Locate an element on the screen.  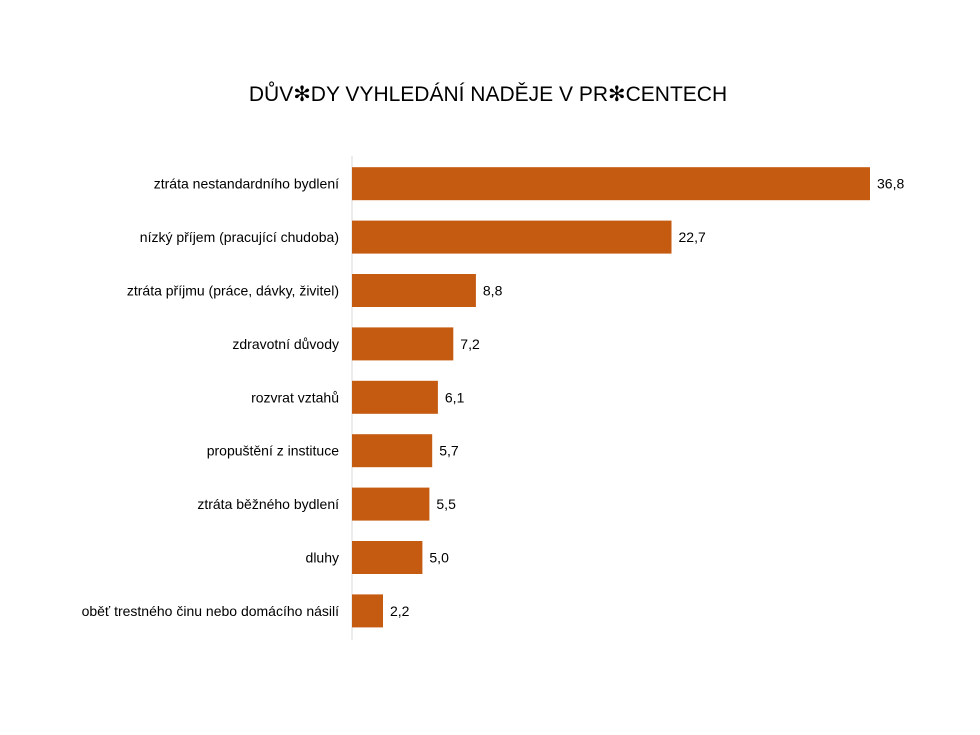
chart-title: DŮV✻DY VYHLEDÁNÍ NADĚJE V PR✻CENTECH is located at coordinates (488, 94).